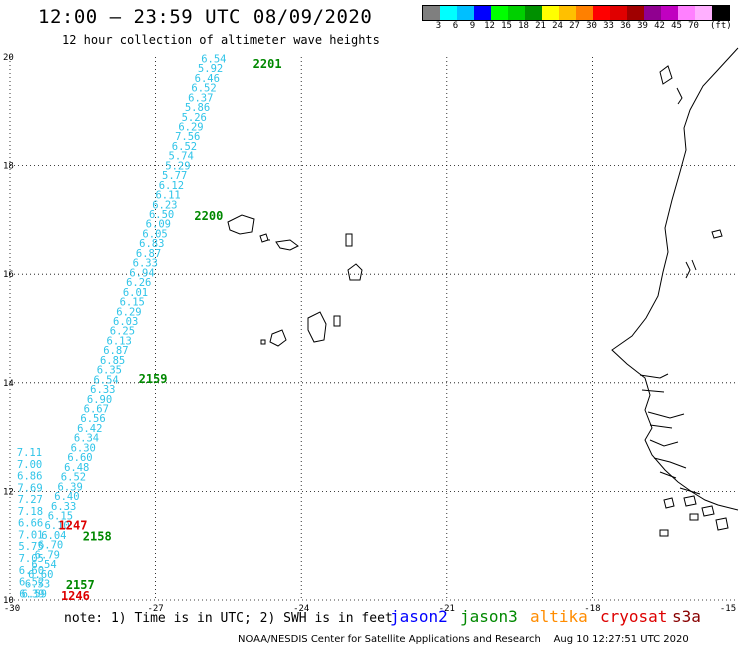 This screenshot has height=650, width=740. What do you see at coordinates (659, 26) in the screenshot?
I see `colorbar-label: 42` at bounding box center [659, 26].